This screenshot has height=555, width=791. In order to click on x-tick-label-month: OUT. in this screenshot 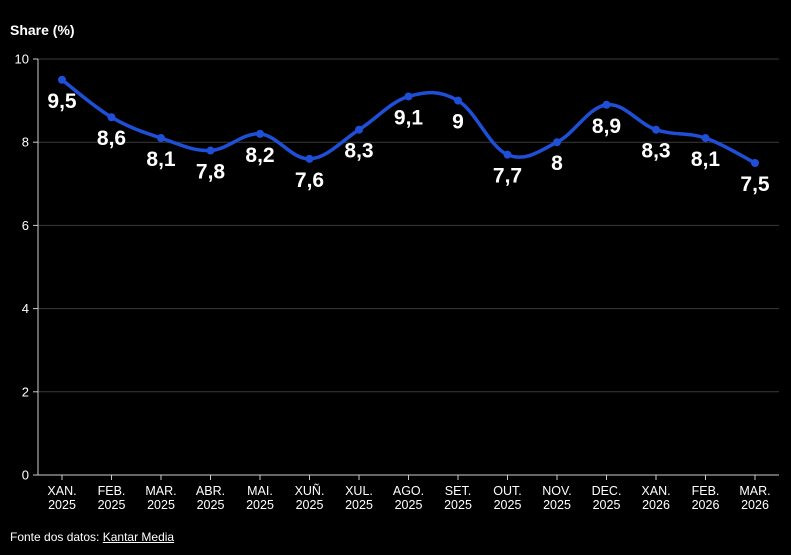, I will do `click(507, 491)`.